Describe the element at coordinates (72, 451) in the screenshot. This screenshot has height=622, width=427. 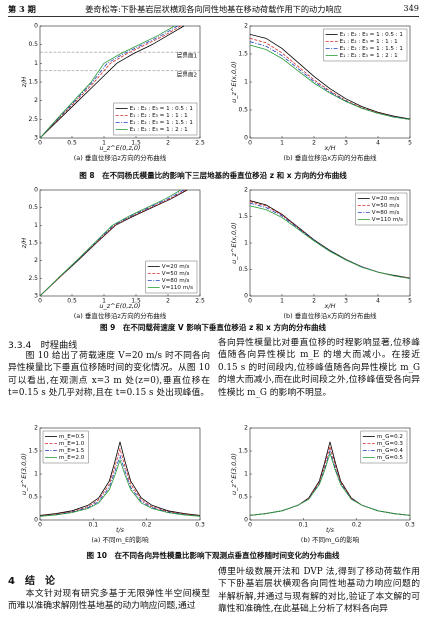
I see `legend-label: m_E=1.5` at that location.